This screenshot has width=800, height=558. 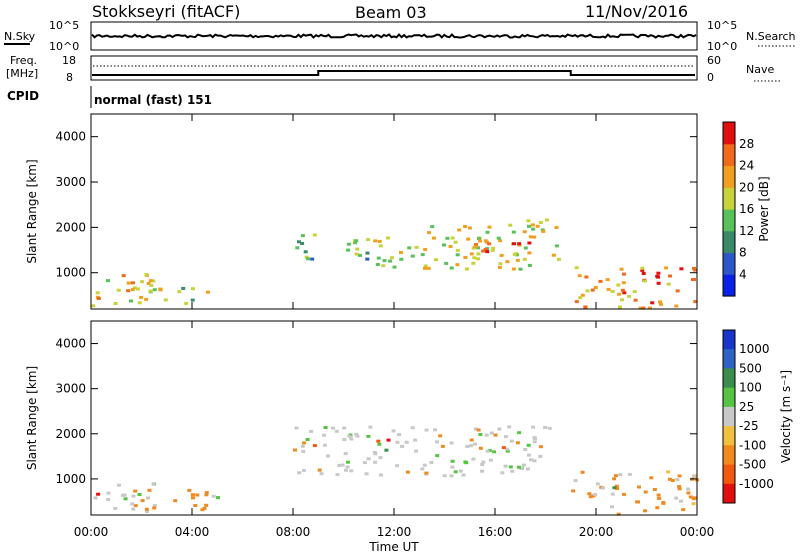 I want to click on colorbar-tick-label: 4, so click(x=743, y=274).